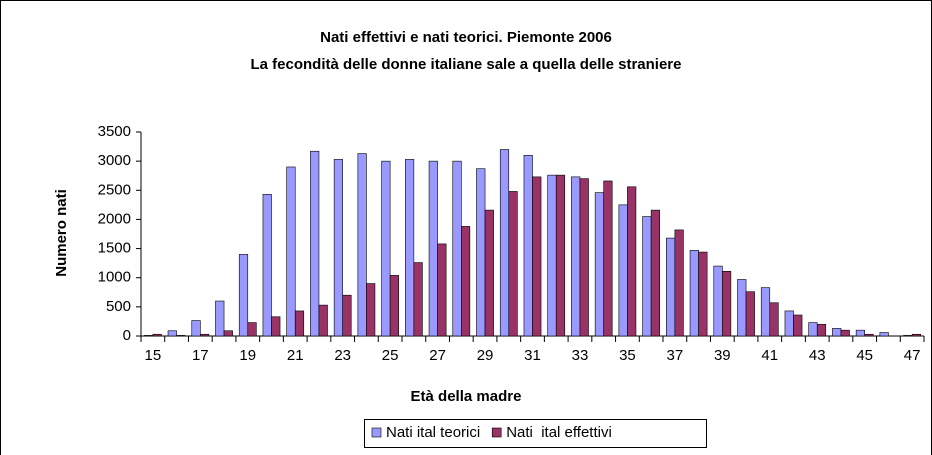 This screenshot has width=932, height=455. I want to click on x-tick-label: 43, so click(817, 355).